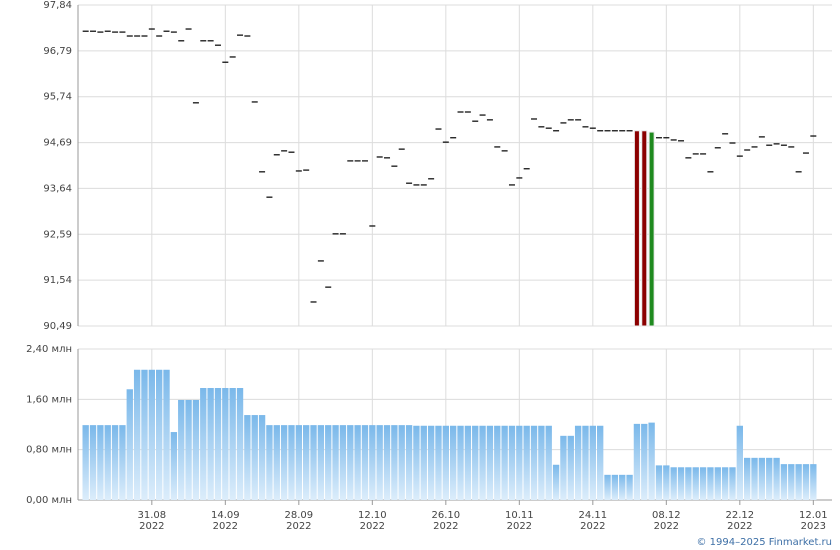 This screenshot has width=840, height=550. Describe the element at coordinates (666, 515) in the screenshot. I see `x-tick-label: 08.12` at that location.